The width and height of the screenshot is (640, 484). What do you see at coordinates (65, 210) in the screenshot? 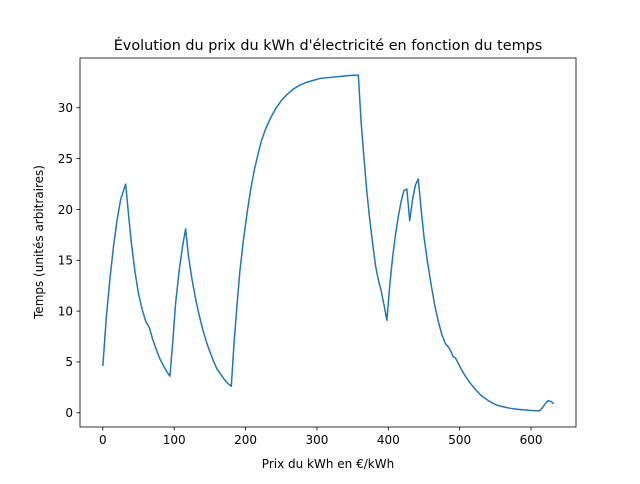
I see `y-tick-label: 20` at bounding box center [65, 210].